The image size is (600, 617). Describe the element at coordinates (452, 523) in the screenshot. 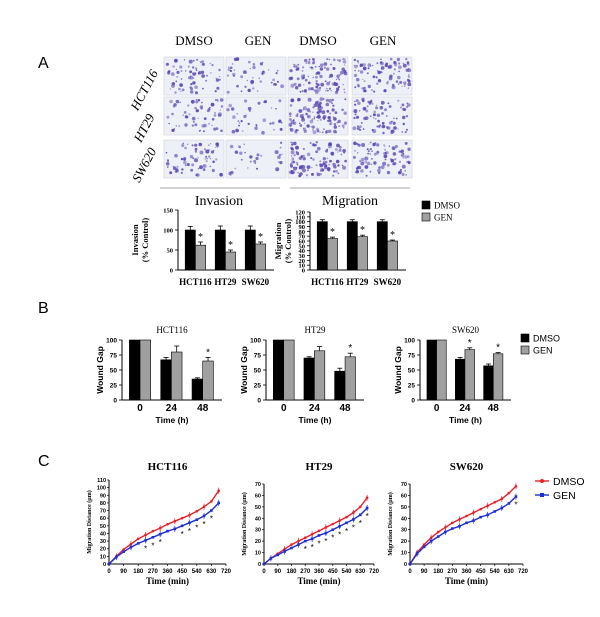

I see `data-point-dmso` at that location.